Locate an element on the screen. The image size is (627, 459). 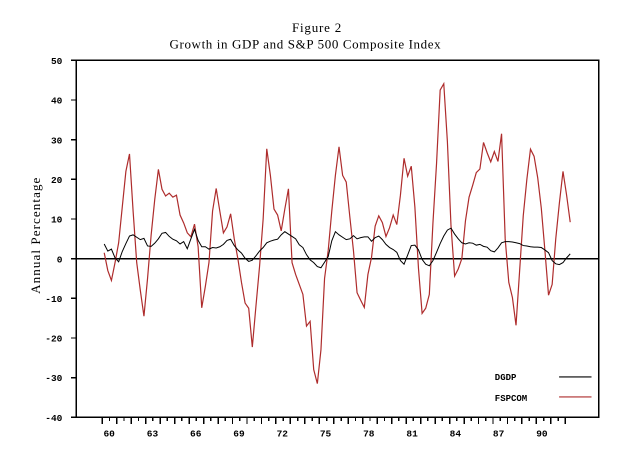
svg-text: 72 is located at coordinates (283, 433).